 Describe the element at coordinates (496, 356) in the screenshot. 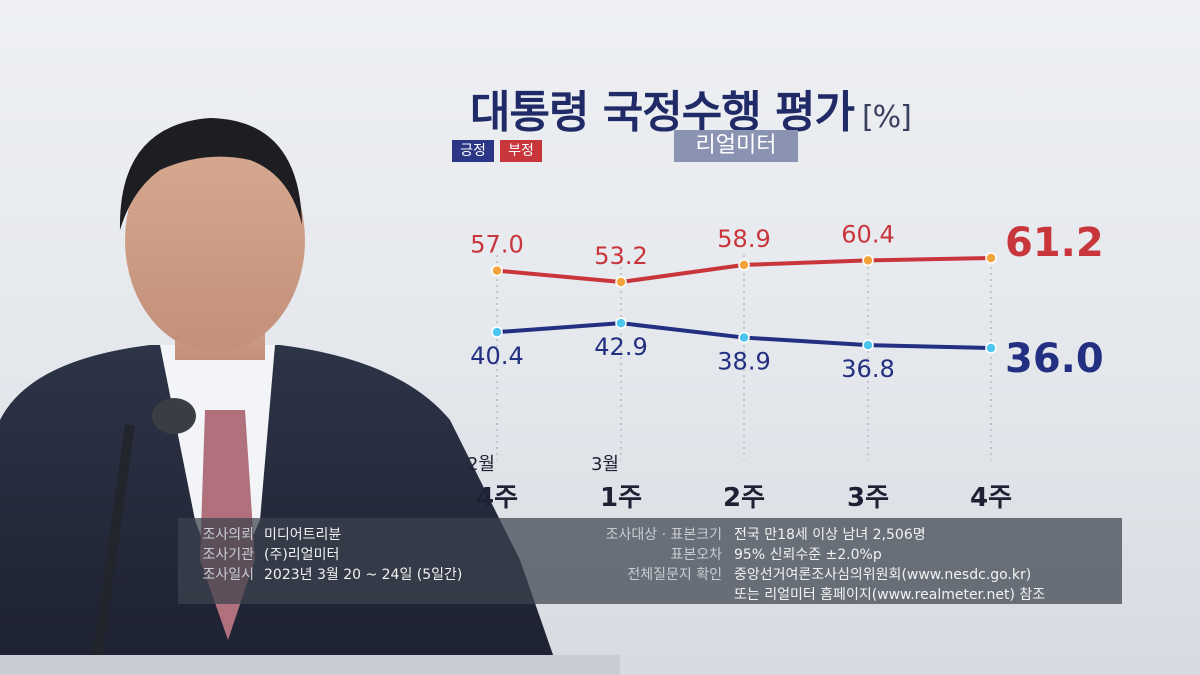

I see `data-label-positive: 40.4` at that location.